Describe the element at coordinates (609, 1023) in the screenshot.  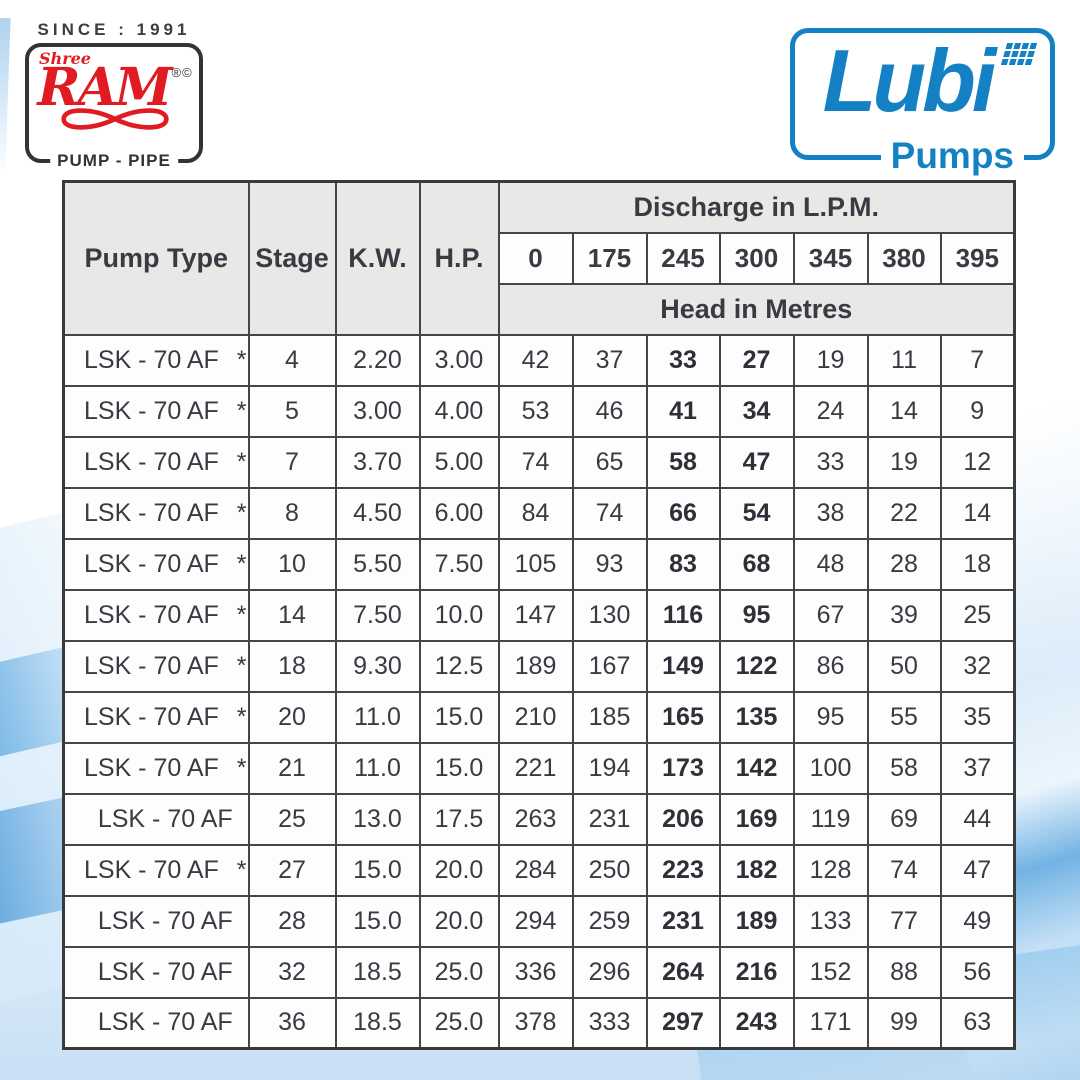
I see `head-value-cell: 333` at that location.